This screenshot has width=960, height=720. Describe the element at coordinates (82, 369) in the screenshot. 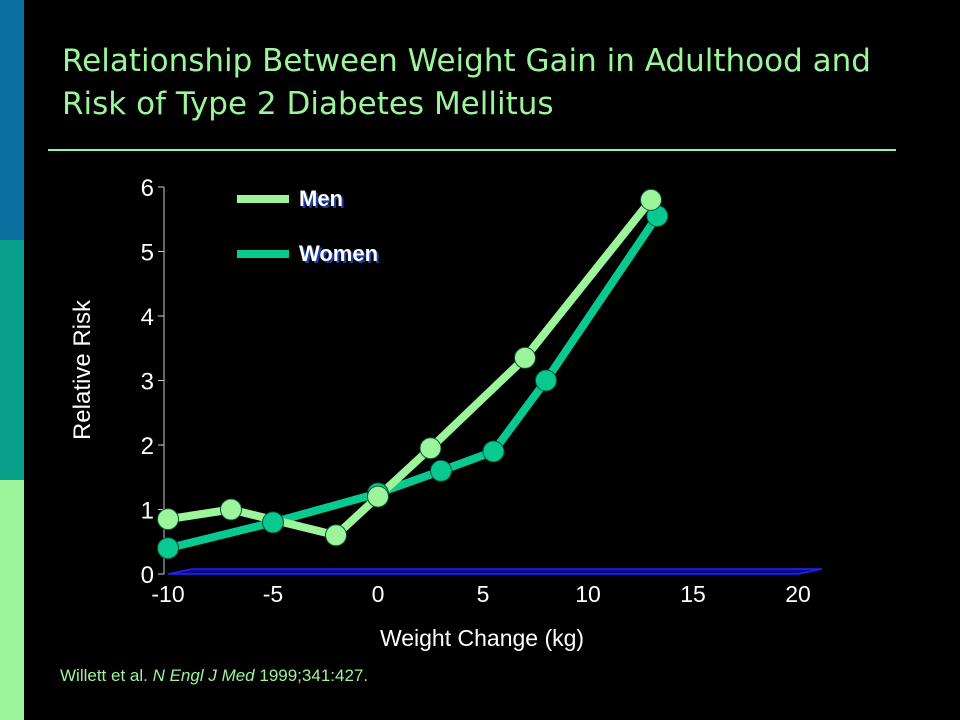

I see `y-axis-label: Relative Risk` at that location.